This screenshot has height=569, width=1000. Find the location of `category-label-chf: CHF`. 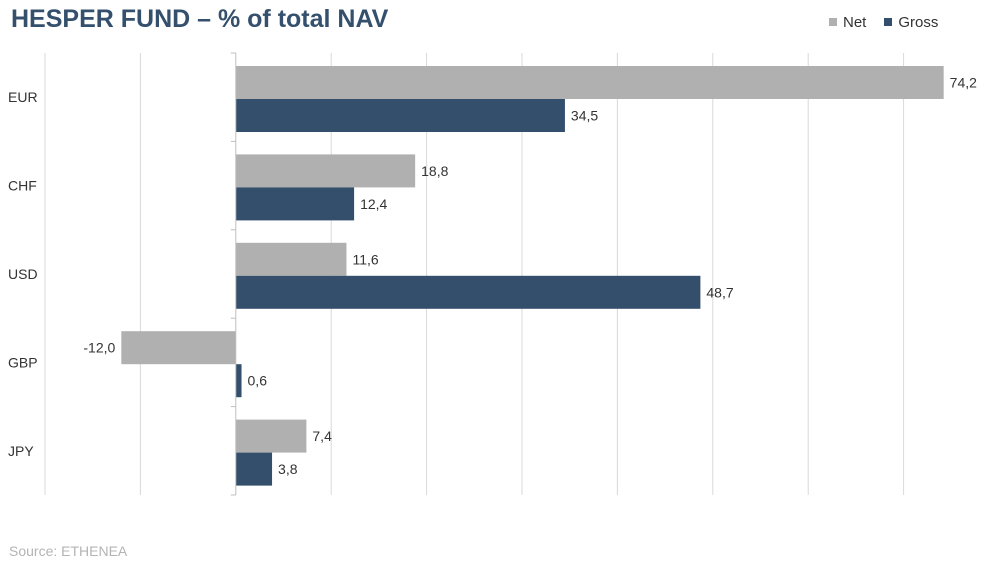

category-label-chf: CHF is located at coordinates (22, 186).